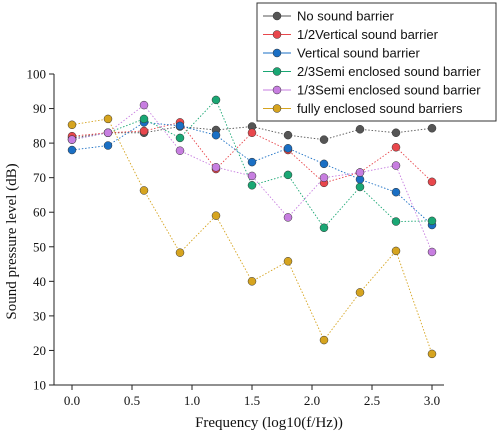 The image size is (498, 437). Describe the element at coordinates (37, 74) in the screenshot. I see `y-tick-label: 100` at that location.